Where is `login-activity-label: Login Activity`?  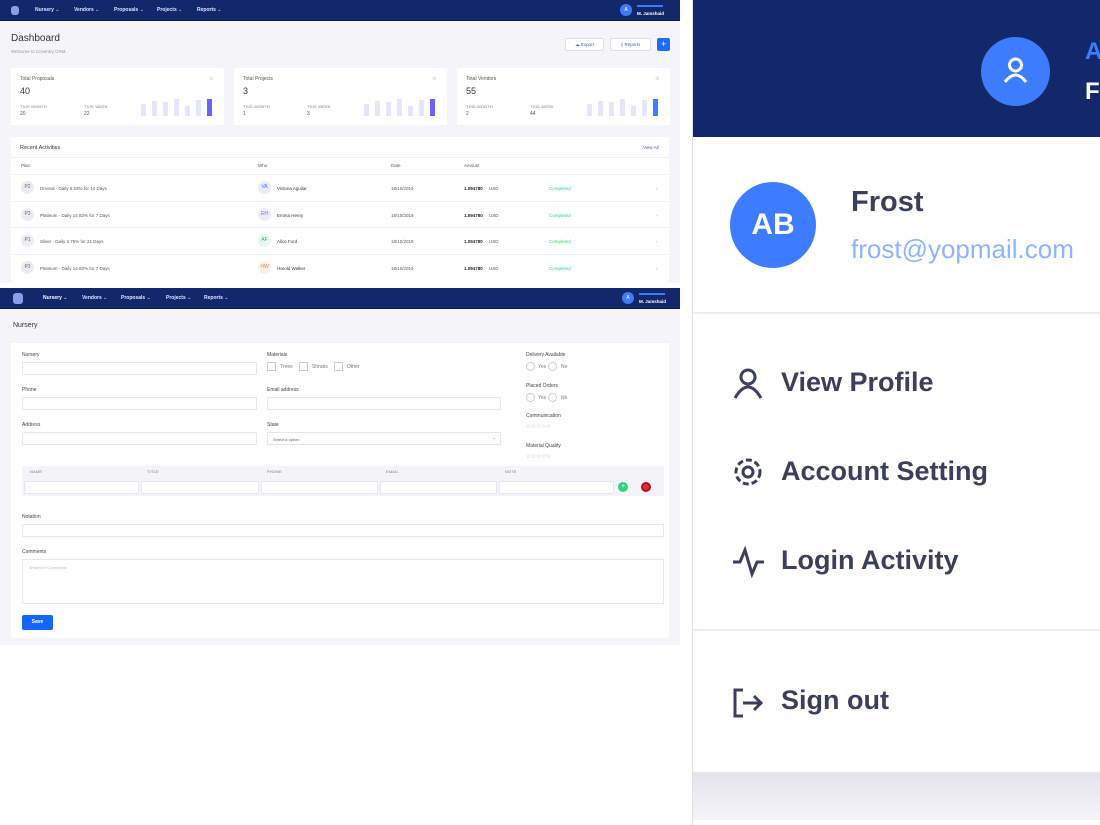 login-activity-label: Login Activity is located at coordinates (870, 560).